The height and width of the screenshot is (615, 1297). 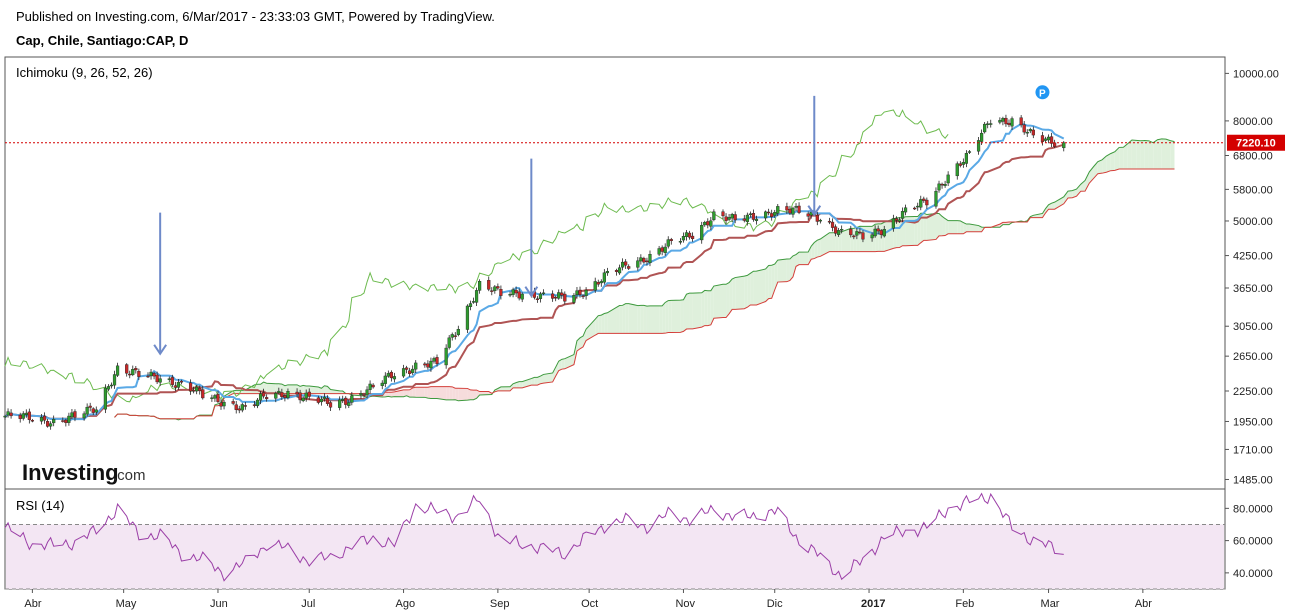 I want to click on rsi-line, so click(x=534, y=537).